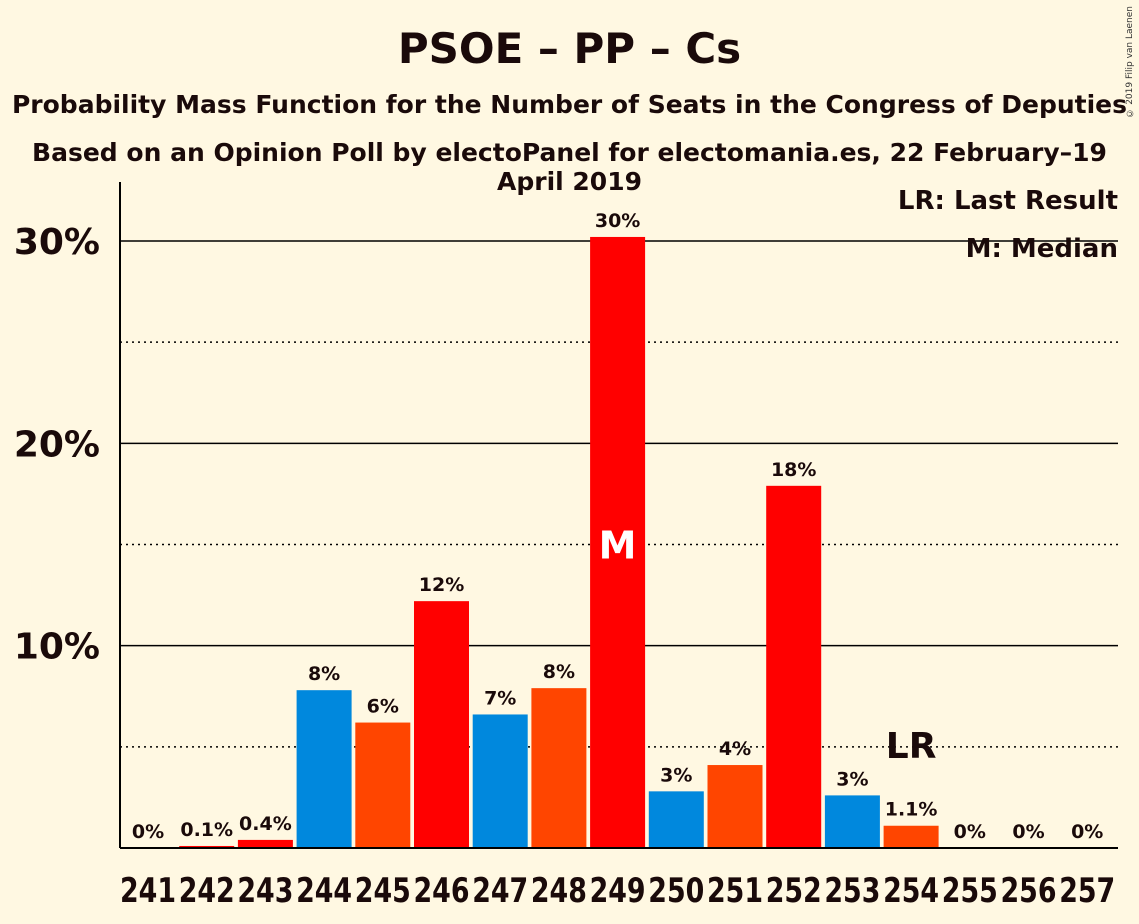 The image size is (1139, 924). I want to click on data-label-255: 0%, so click(970, 832).